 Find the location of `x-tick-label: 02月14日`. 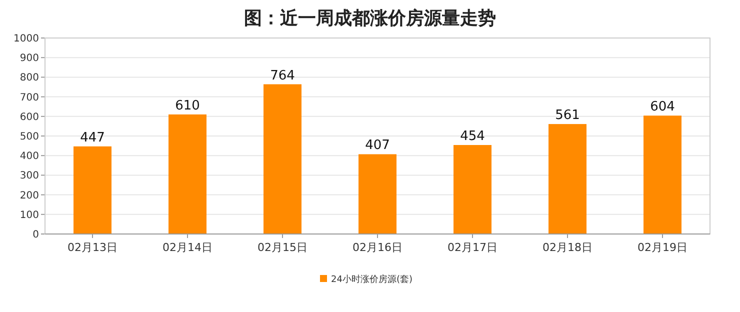

x-tick-label: 02月14日 is located at coordinates (187, 247).